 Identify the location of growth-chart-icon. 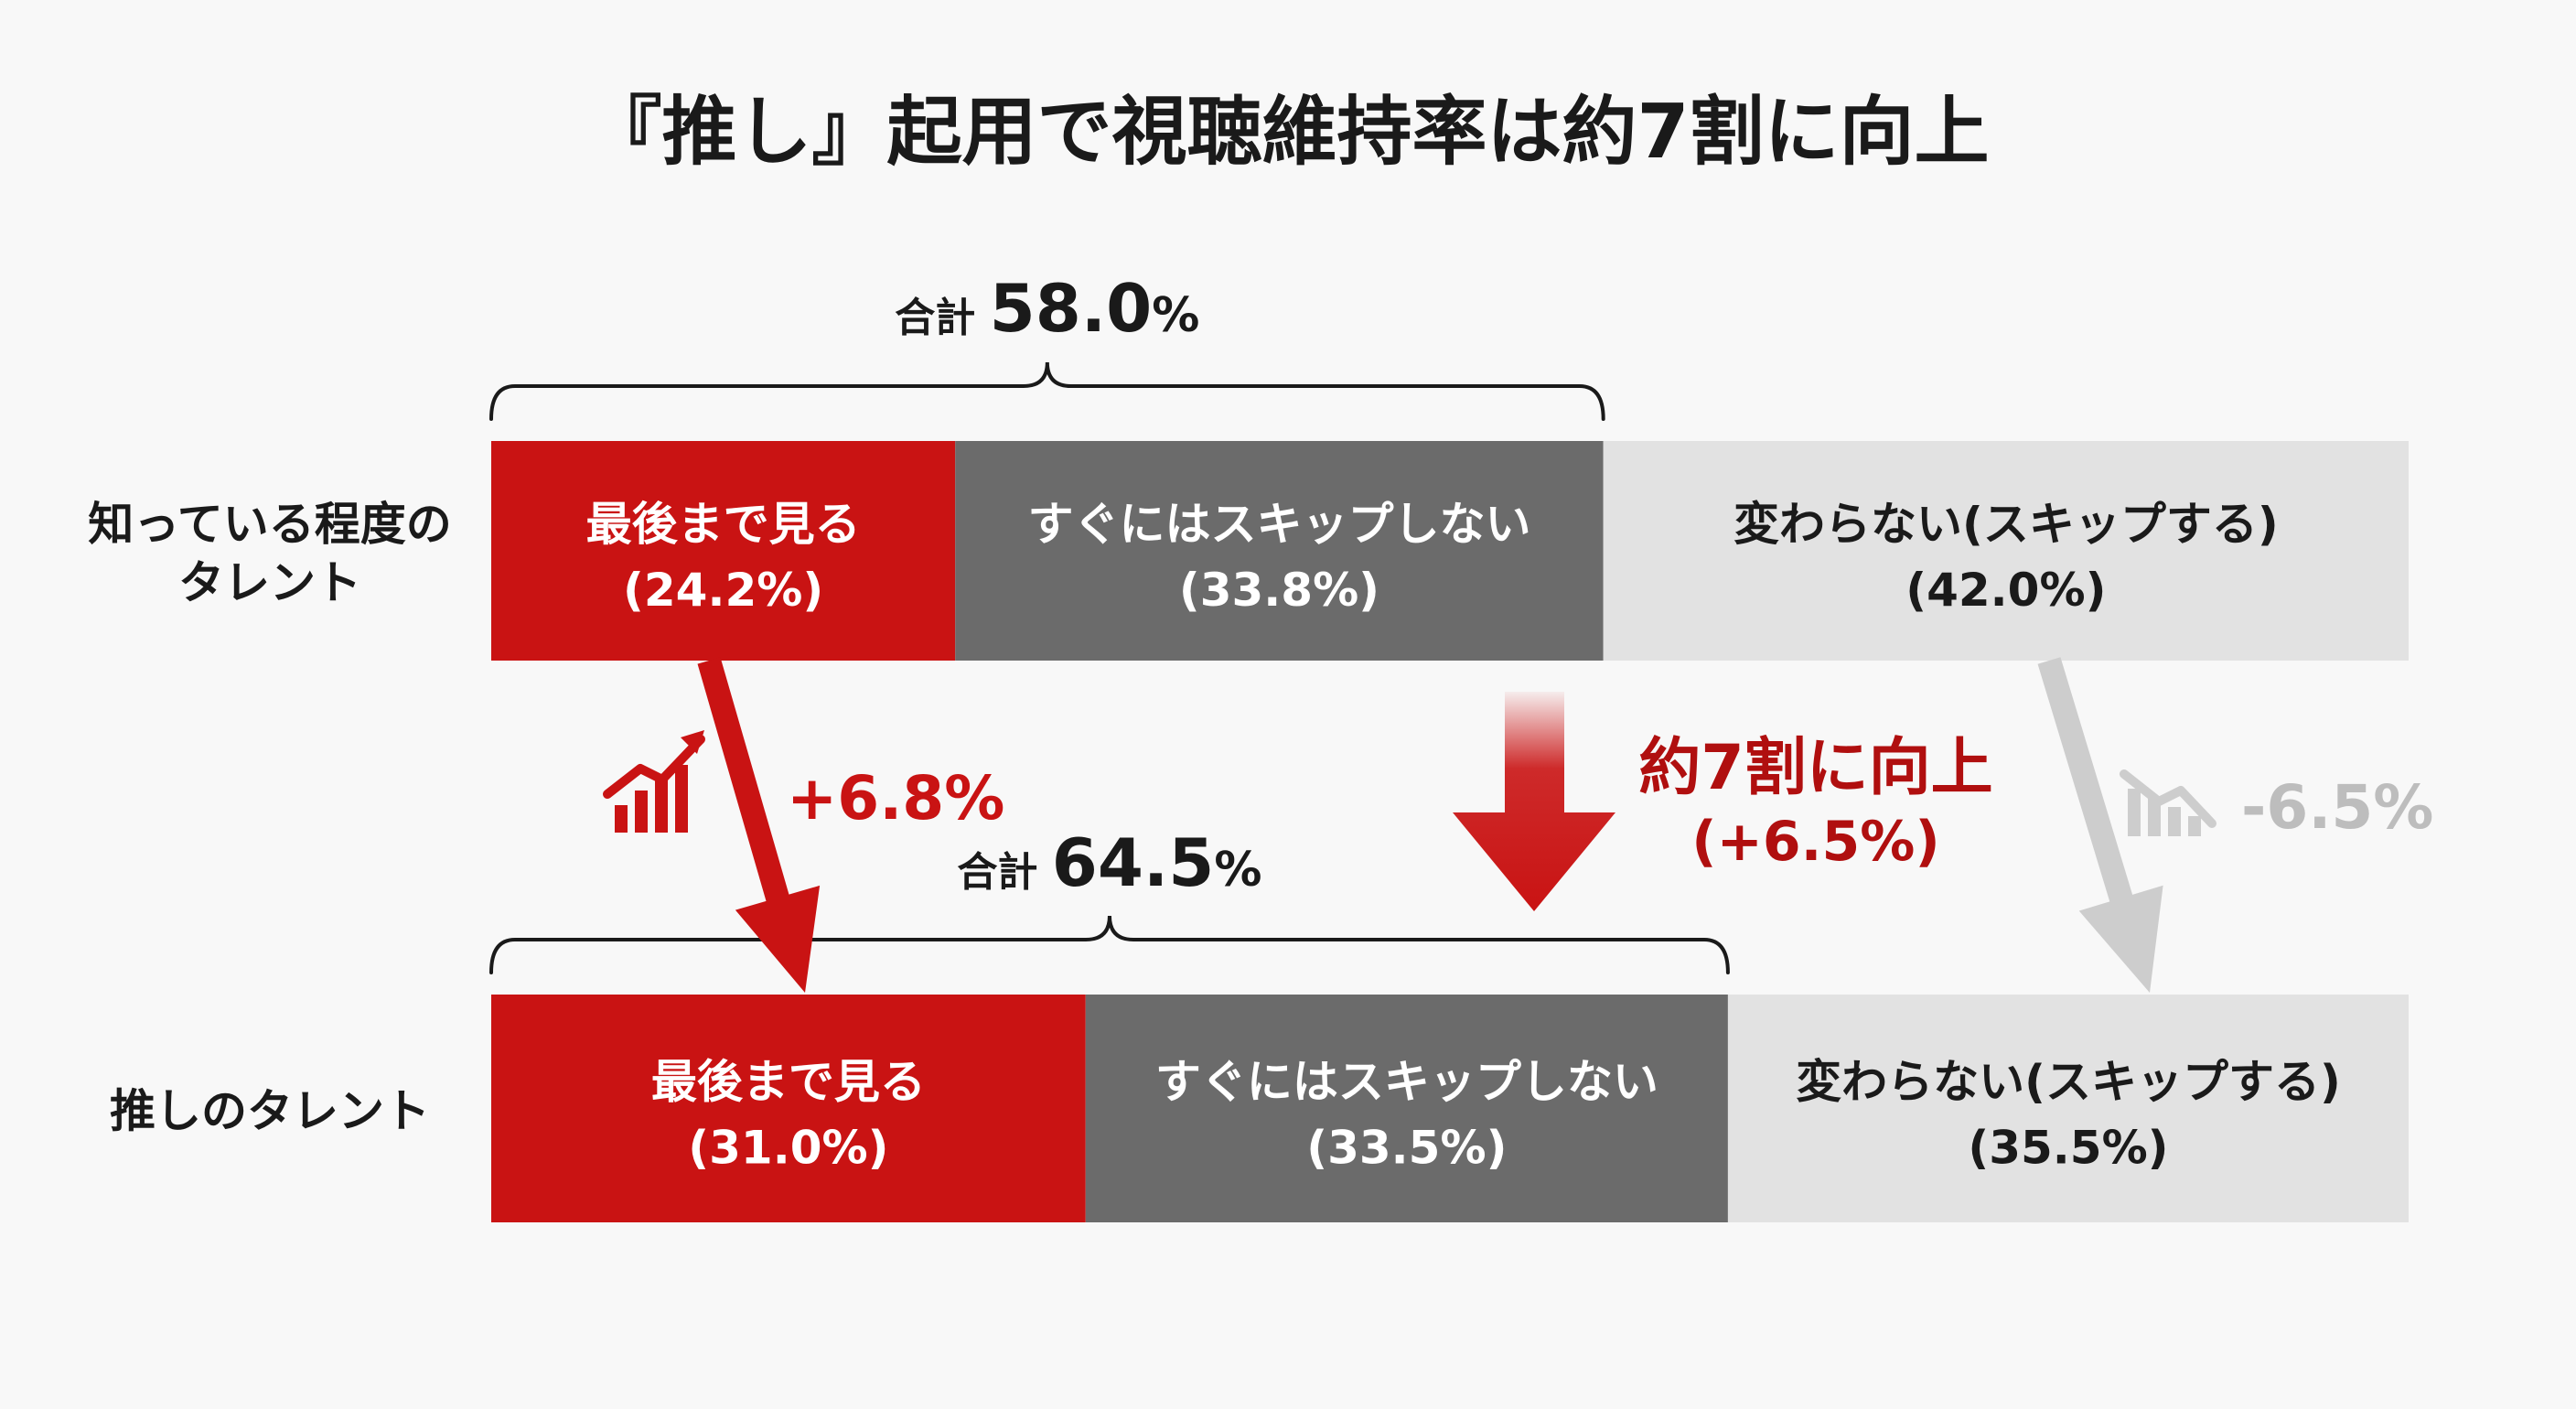
(654, 781).